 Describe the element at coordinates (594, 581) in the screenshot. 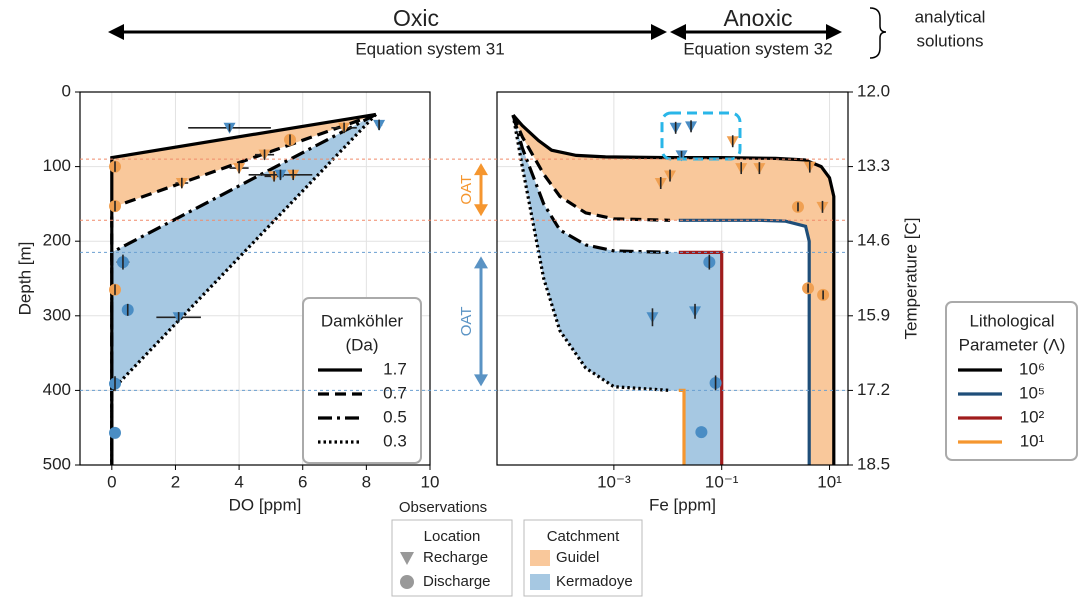

I see `legend-label: Kermadoye` at that location.